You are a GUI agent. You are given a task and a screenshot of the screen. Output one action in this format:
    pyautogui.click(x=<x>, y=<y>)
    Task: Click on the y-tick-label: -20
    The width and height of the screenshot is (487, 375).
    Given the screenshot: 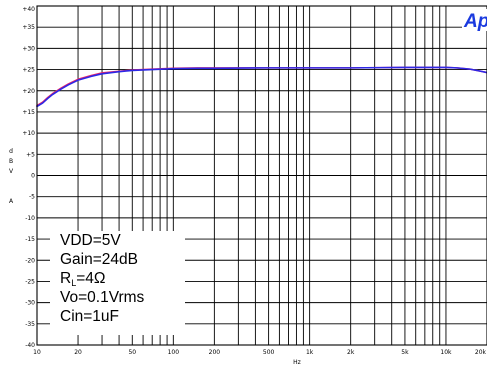 What is the action you would take?
    pyautogui.click(x=30, y=260)
    